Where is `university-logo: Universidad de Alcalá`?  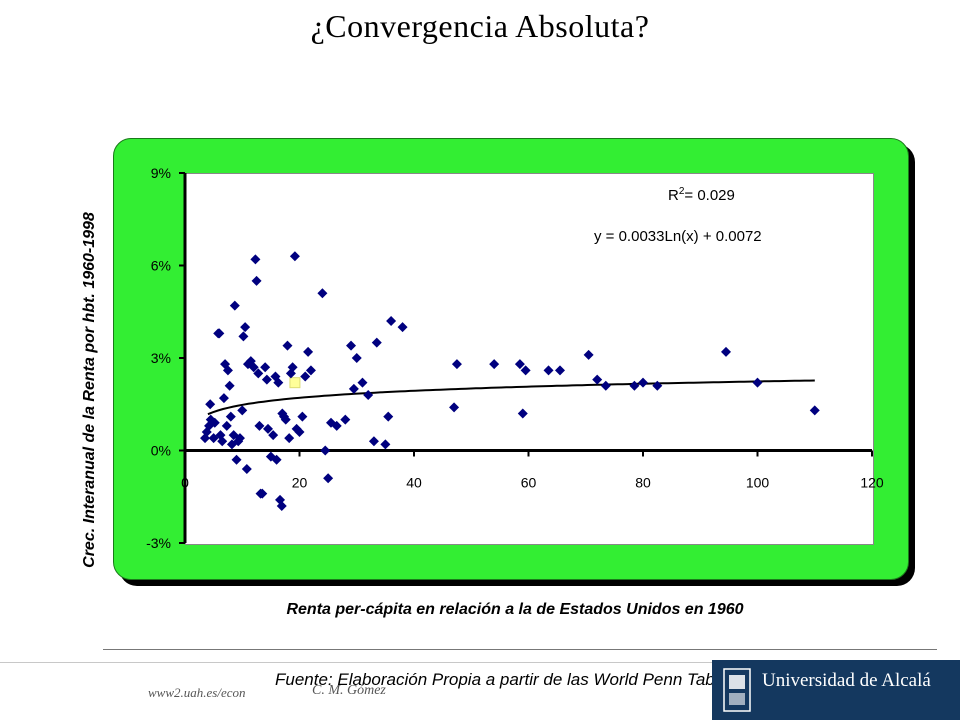
university-logo: Universidad de Alcalá is located at coordinates (836, 690).